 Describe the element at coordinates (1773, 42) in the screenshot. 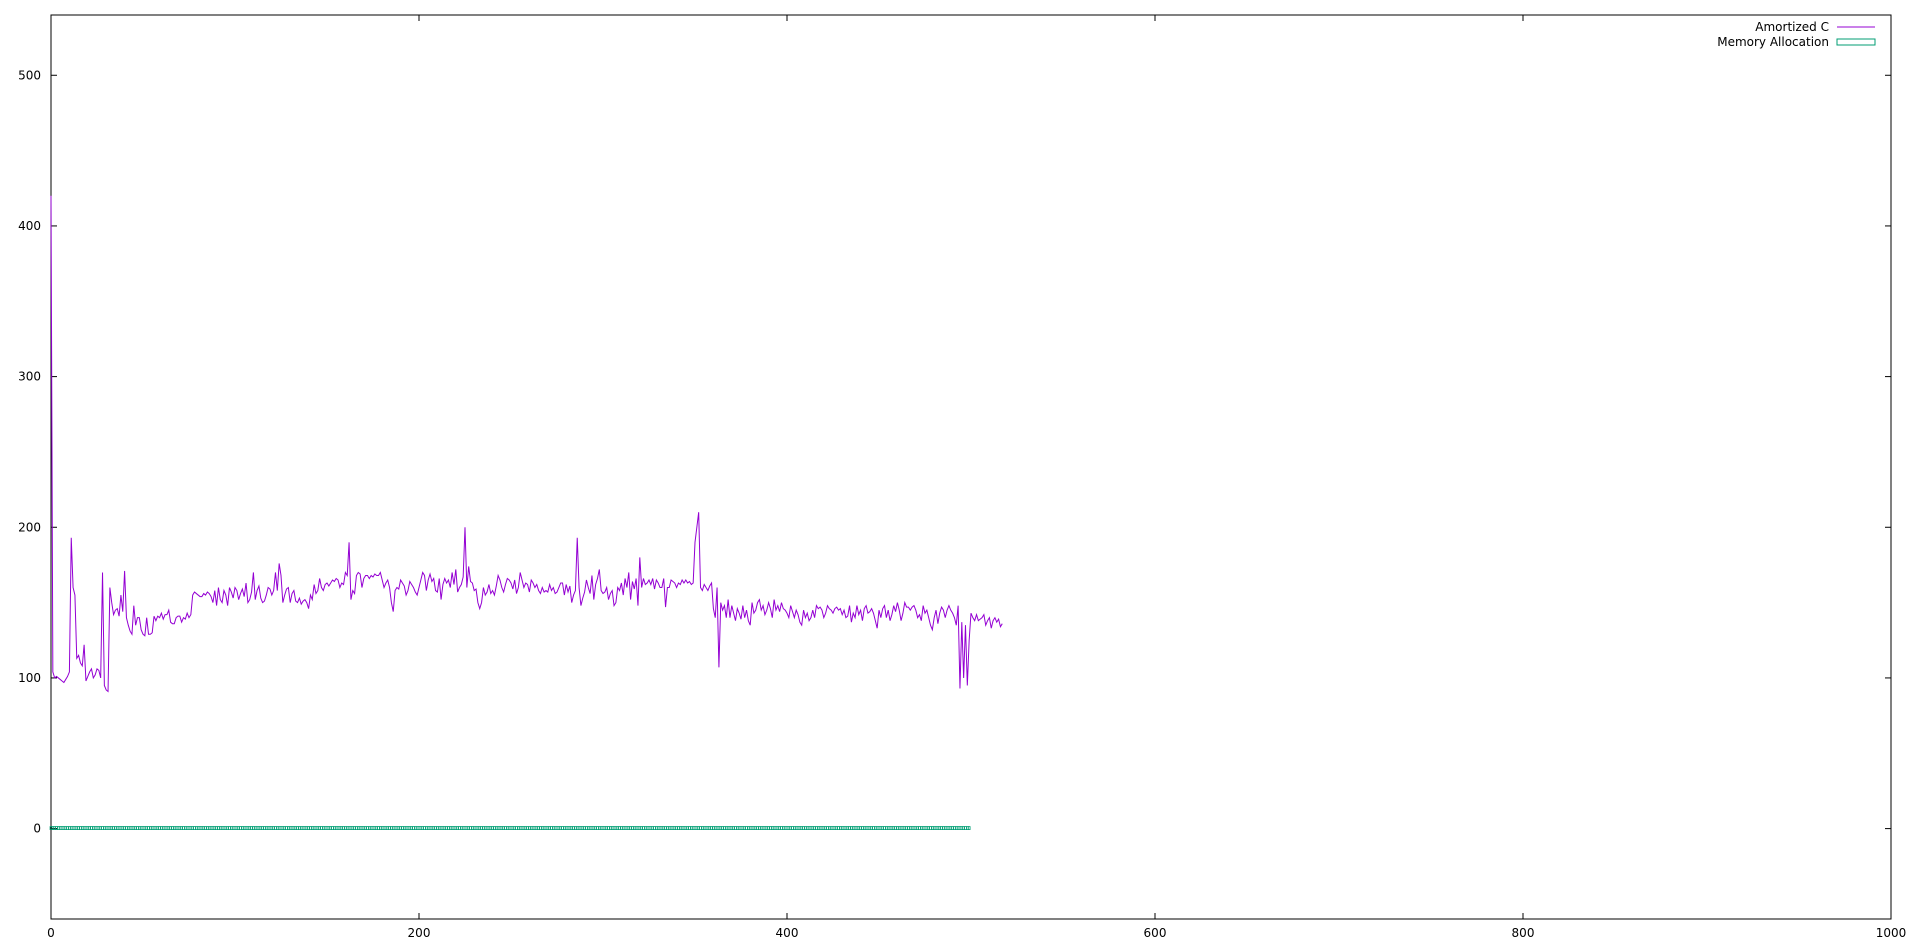

I see `legend-label-memory: Memory Allocation` at that location.